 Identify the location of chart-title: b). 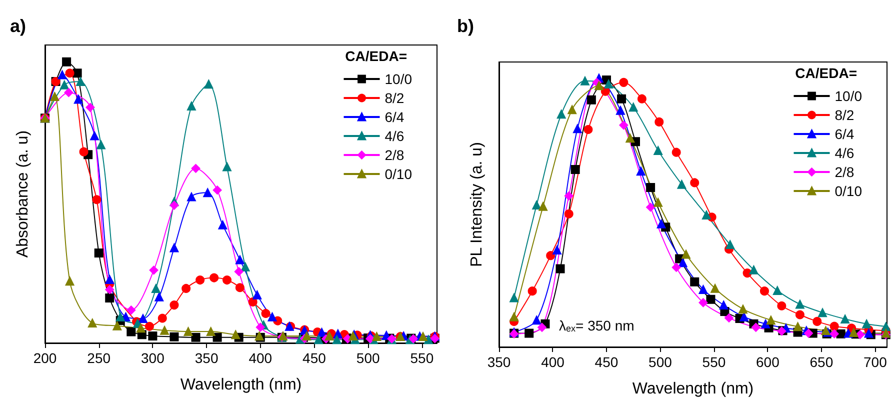
(465, 26).